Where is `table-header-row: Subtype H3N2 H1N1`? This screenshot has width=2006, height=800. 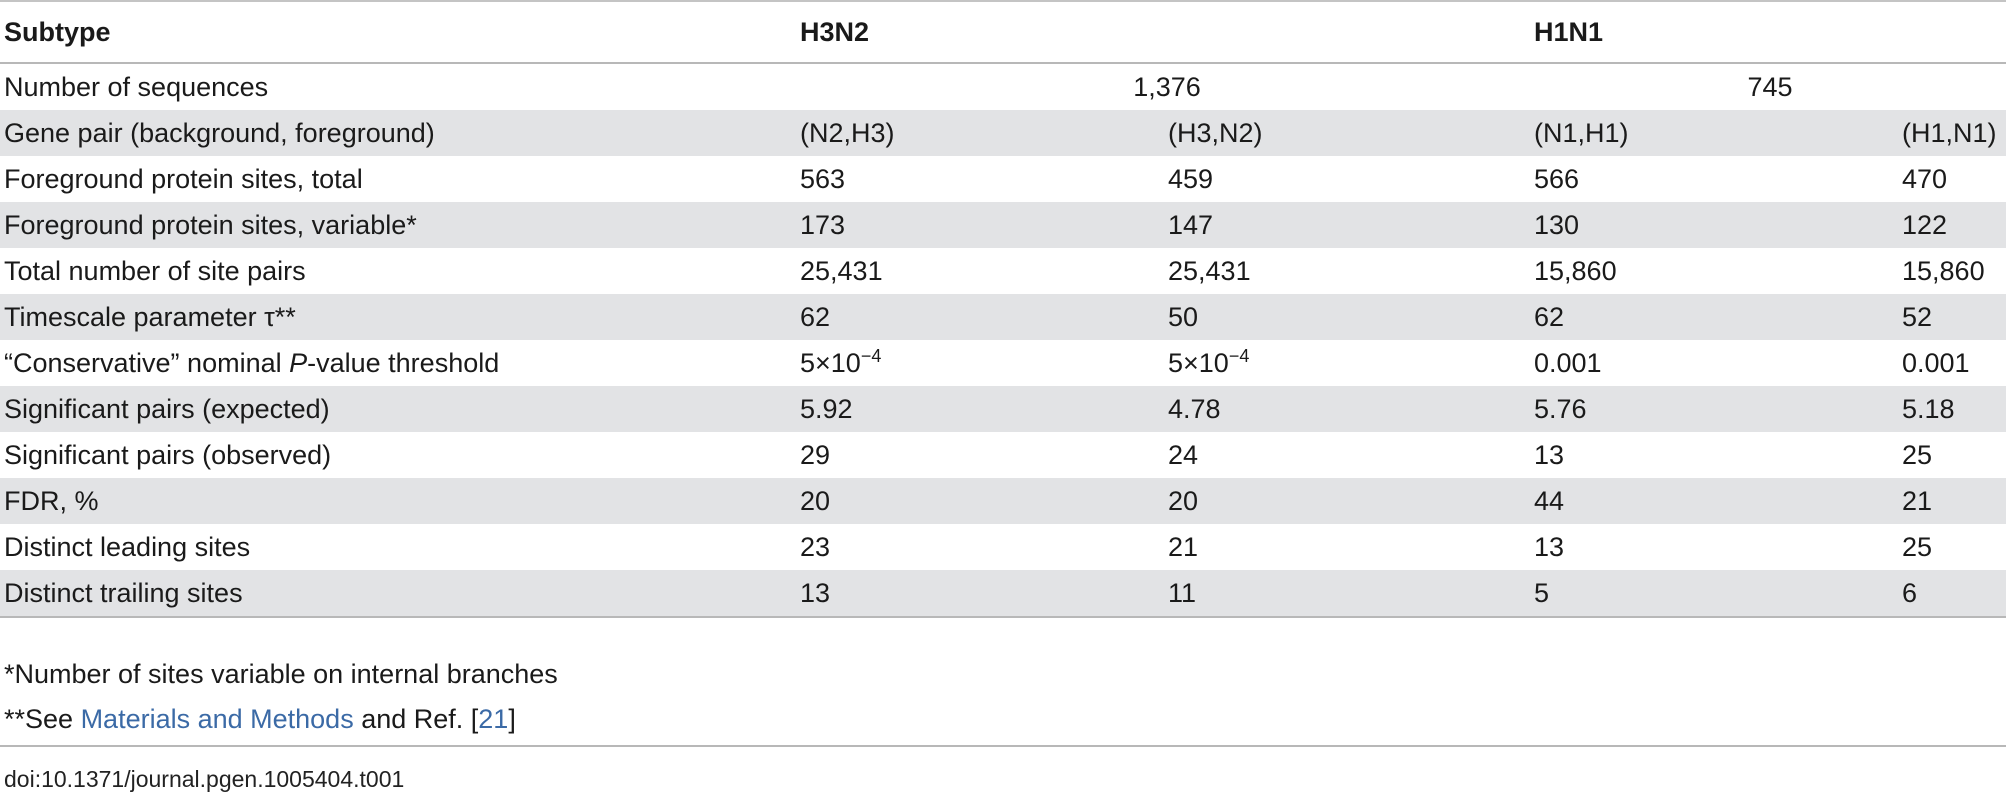 table-header-row: Subtype H3N2 H1N1 is located at coordinates (1003, 32).